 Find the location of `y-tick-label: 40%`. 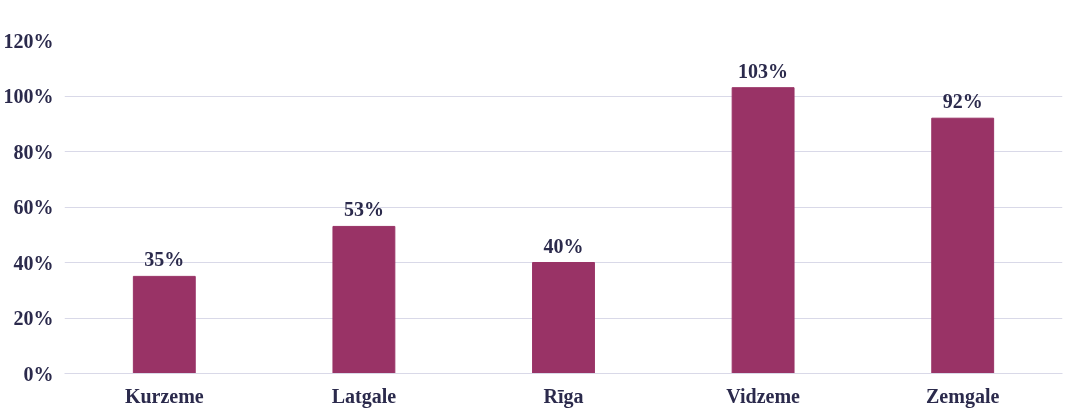

y-tick-label: 40% is located at coordinates (33, 262).